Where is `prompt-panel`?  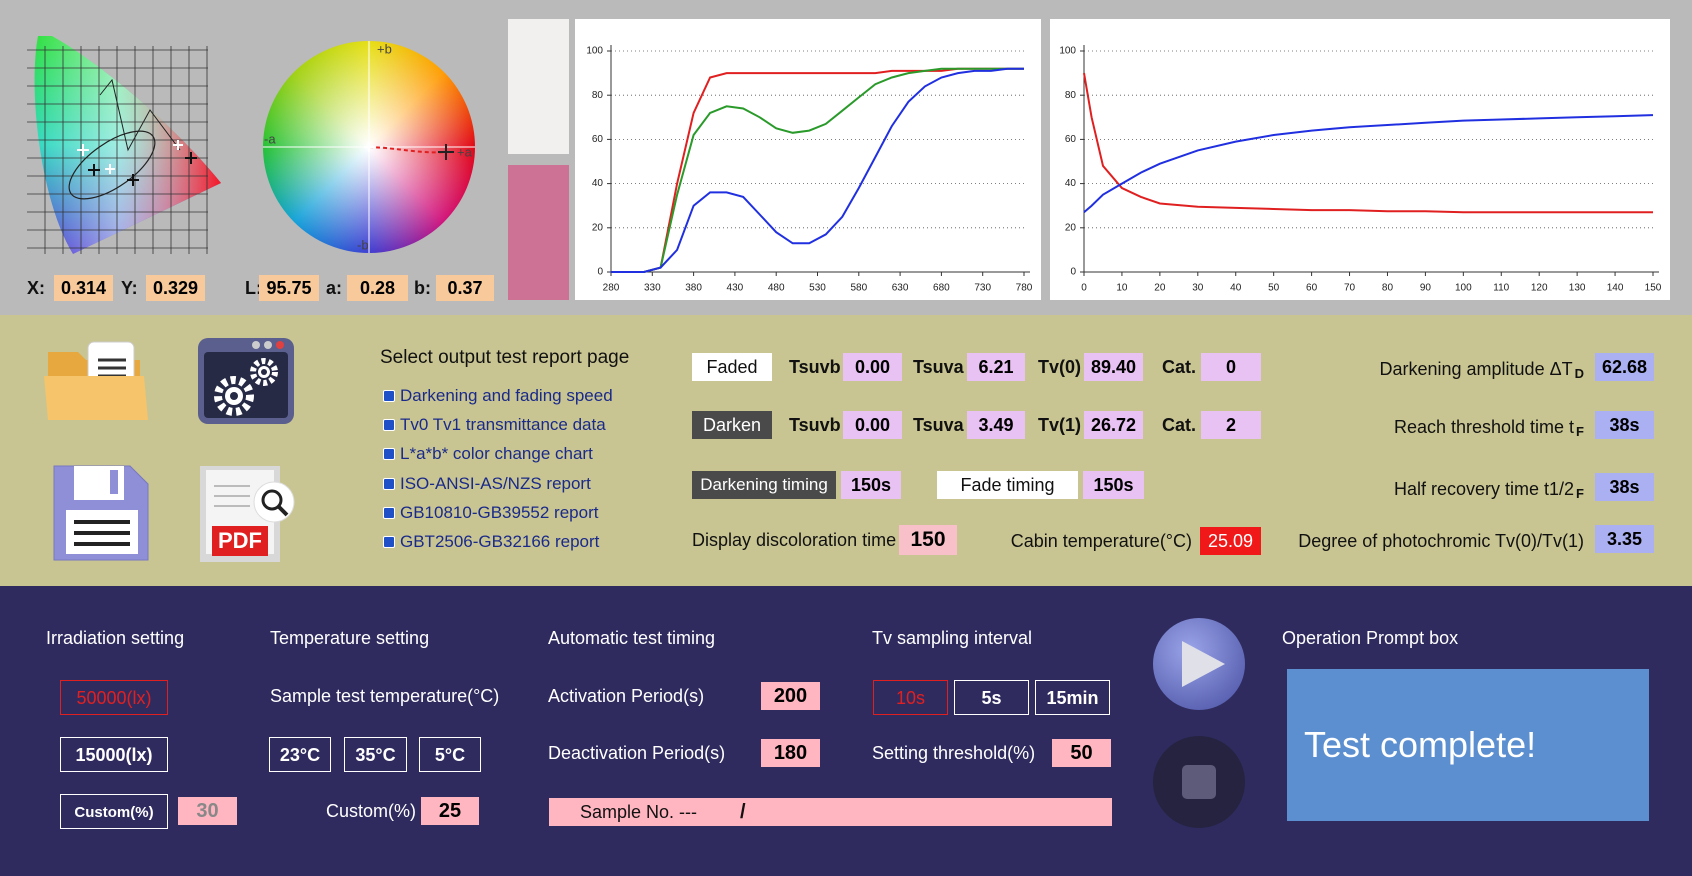 prompt-panel is located at coordinates (1468, 745).